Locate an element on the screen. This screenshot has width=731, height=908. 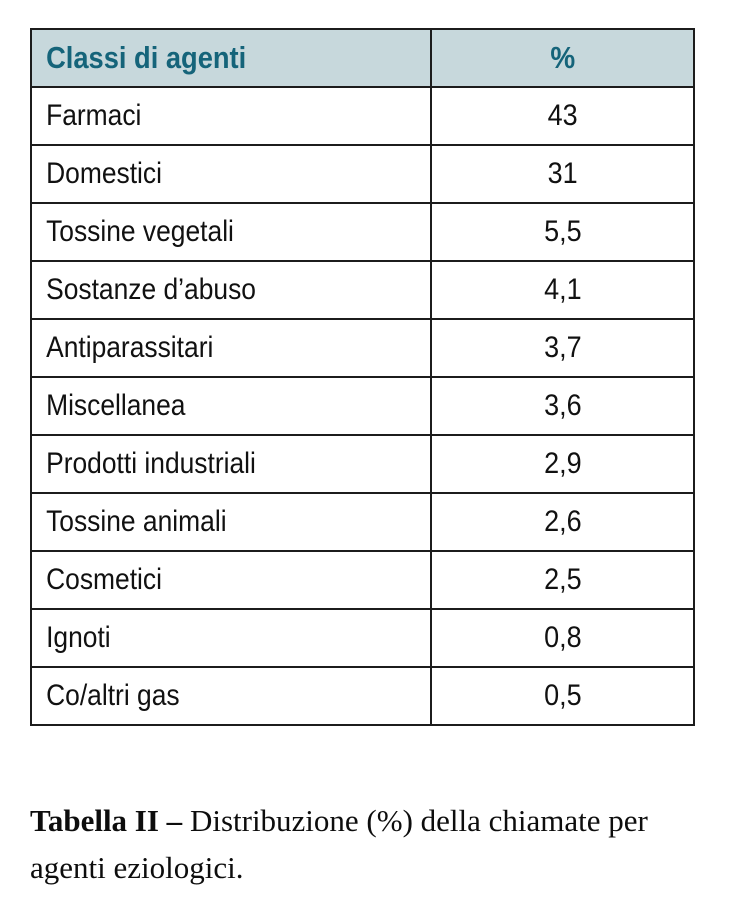
agent-class-cell: Farmaci is located at coordinates (231, 116).